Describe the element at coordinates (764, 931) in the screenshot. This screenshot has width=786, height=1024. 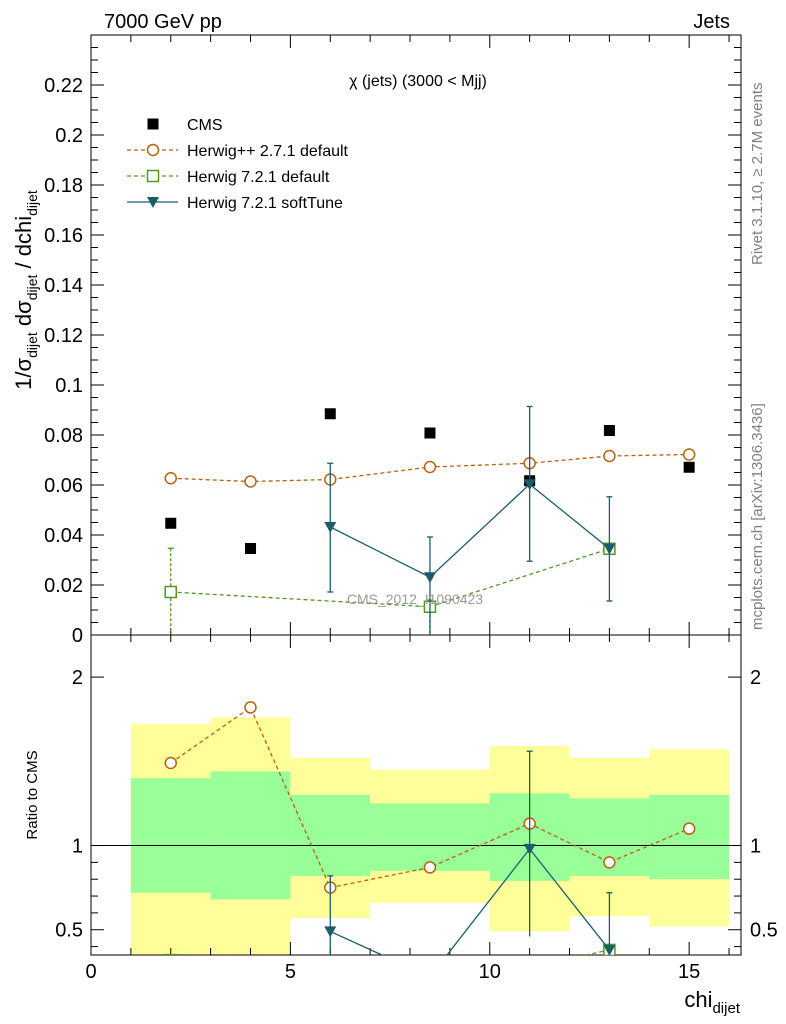
I see `ratio-y-tick-label-right: 0.5` at that location.